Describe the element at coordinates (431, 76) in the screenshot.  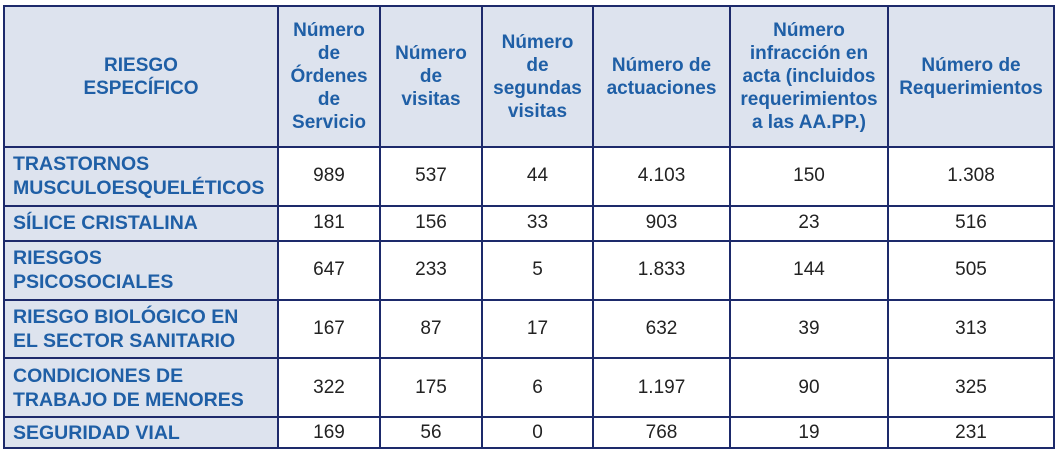
I see `column-header-visitas: Número de visitas` at that location.